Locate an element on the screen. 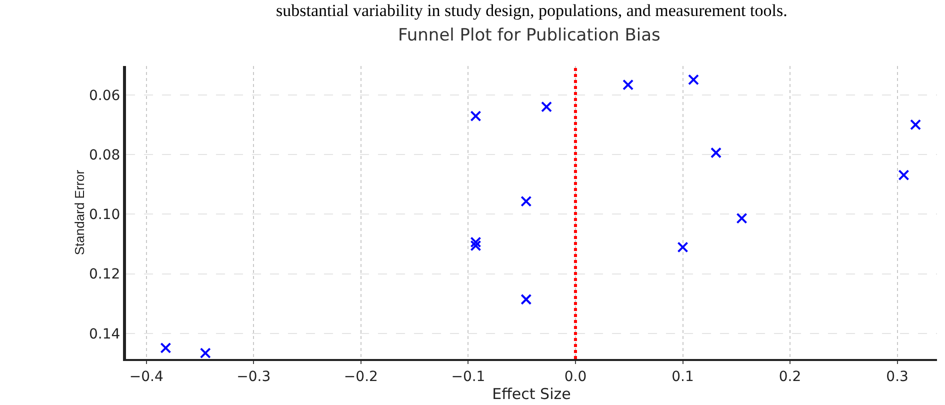  x-tick-label: −0.3 is located at coordinates (253, 376).